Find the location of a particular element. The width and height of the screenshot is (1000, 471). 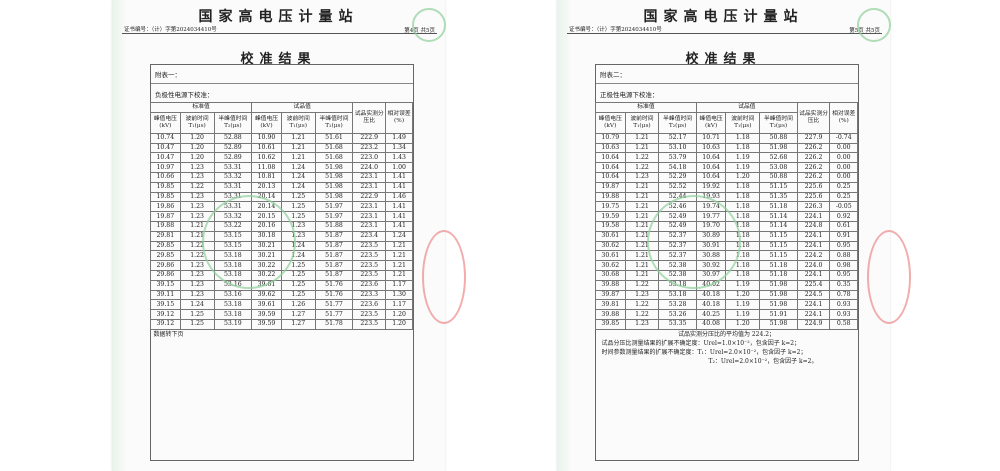

table-cell: 222.9 is located at coordinates (369, 138).